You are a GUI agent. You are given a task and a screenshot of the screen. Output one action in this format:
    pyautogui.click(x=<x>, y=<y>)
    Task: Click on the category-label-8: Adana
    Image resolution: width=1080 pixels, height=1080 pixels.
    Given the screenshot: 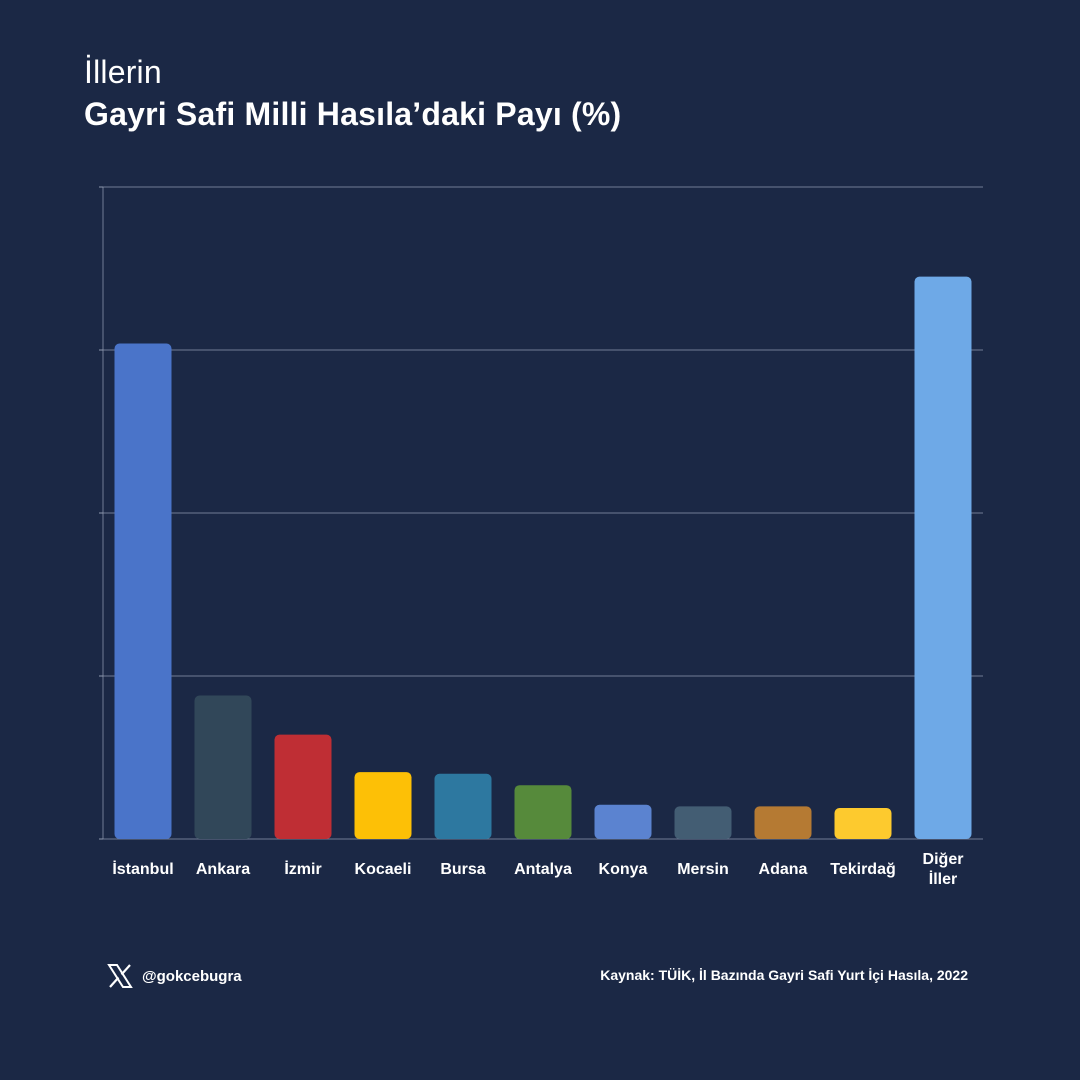 What is the action you would take?
    pyautogui.click(x=783, y=869)
    